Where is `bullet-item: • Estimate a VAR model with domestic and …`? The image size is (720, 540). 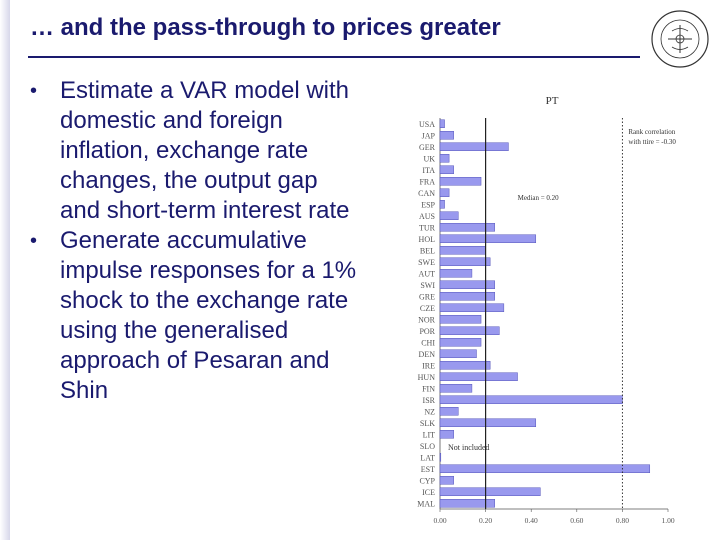
bullet-item: • Estimate a VAR model with domestic and … is located at coordinates (194, 151).